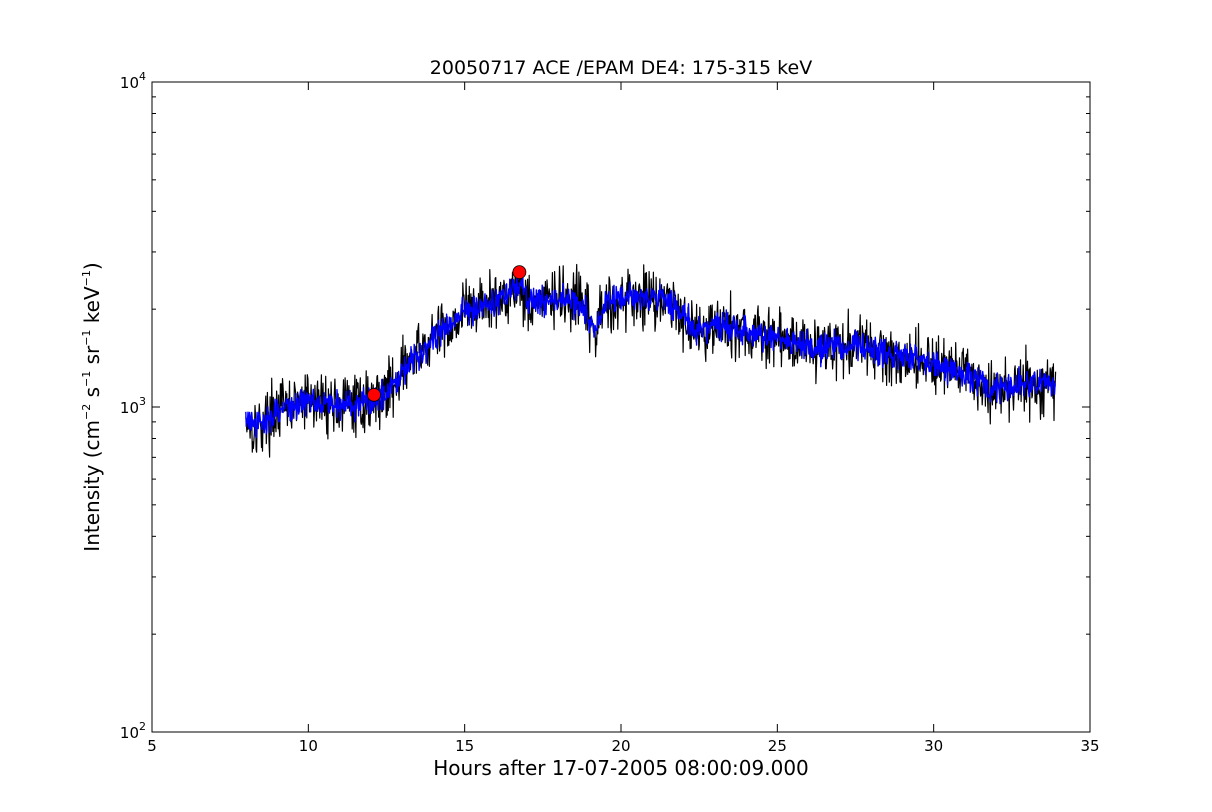 This screenshot has height=812, width=1212. Describe the element at coordinates (308, 746) in the screenshot. I see `x-tick-label: 10` at that location.